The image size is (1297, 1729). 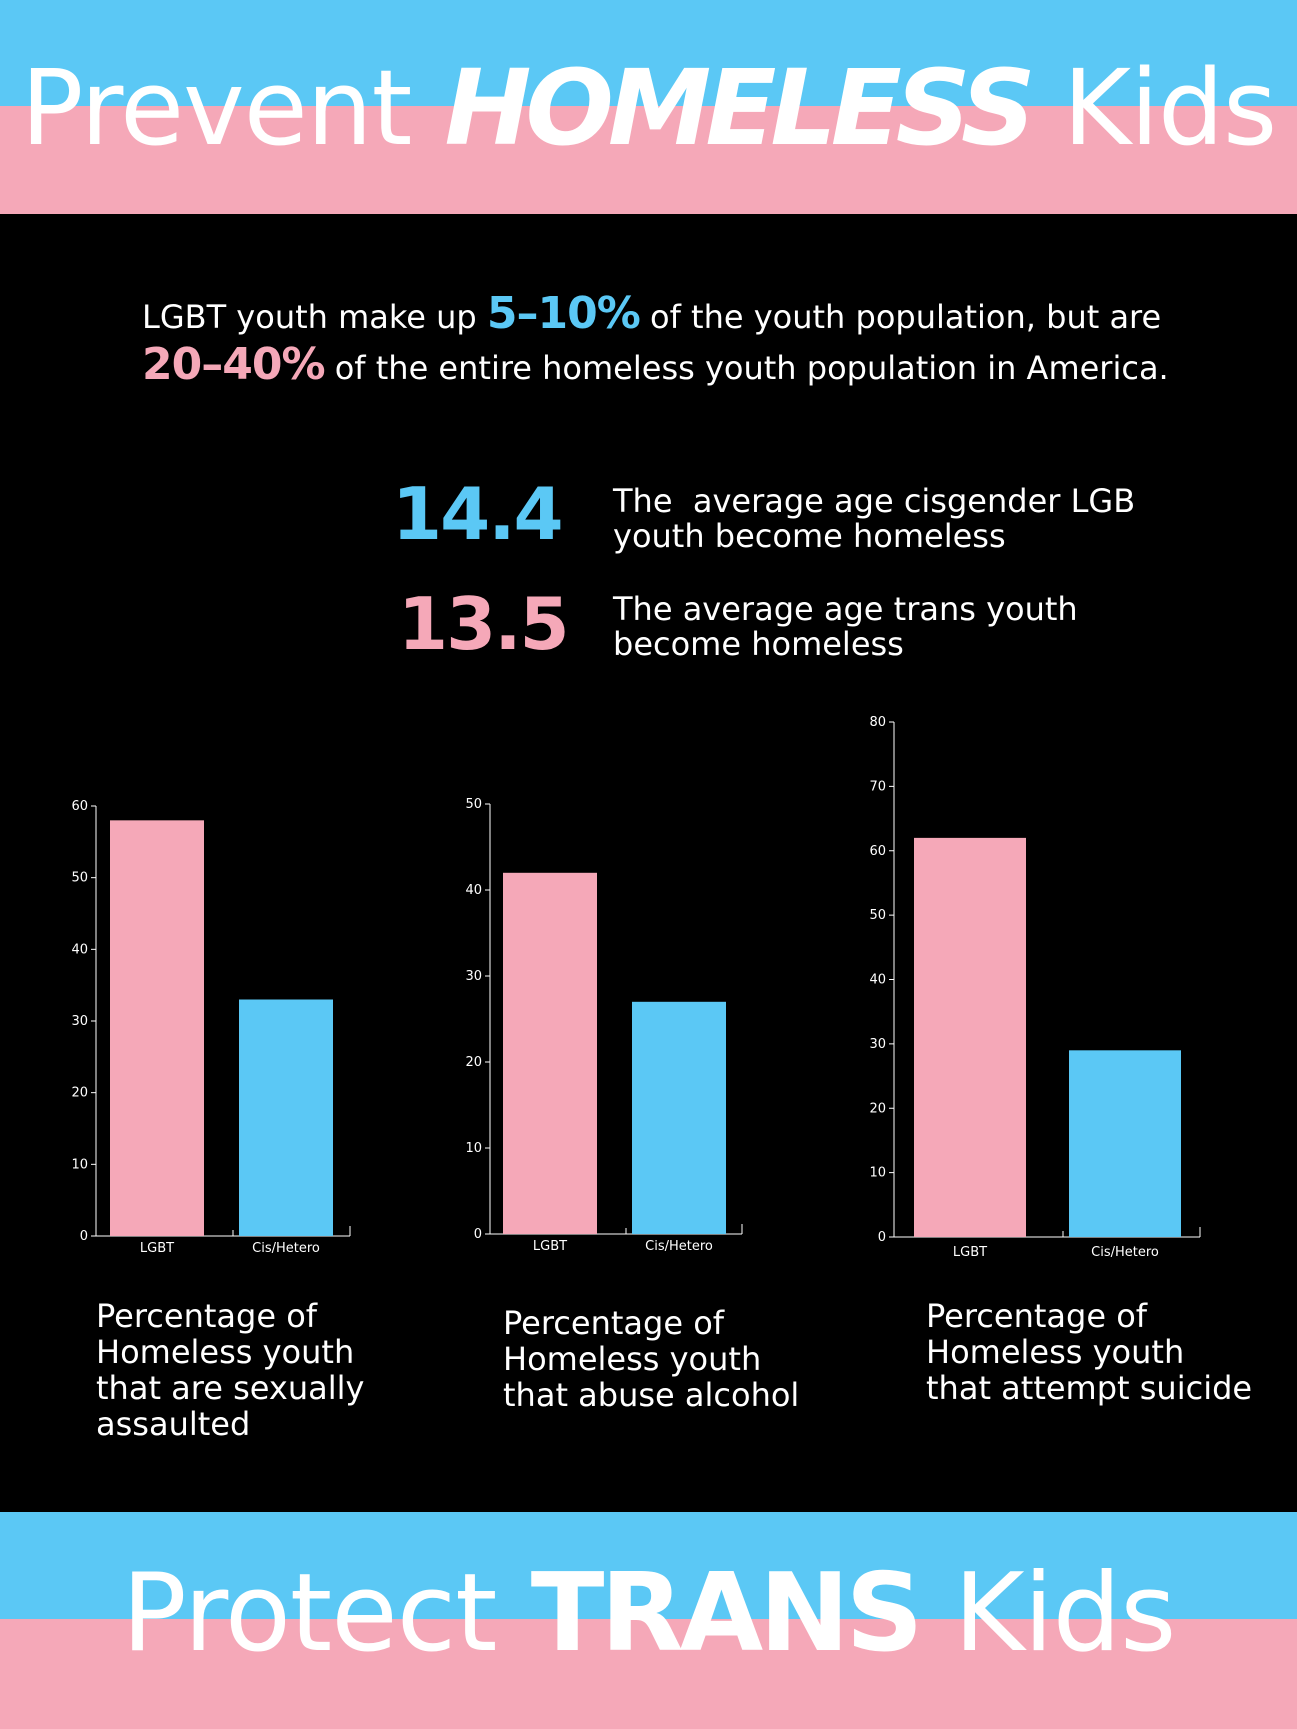 What do you see at coordinates (882, 1237) in the screenshot?
I see `chart-suicide-tick-label-0: 0` at bounding box center [882, 1237].